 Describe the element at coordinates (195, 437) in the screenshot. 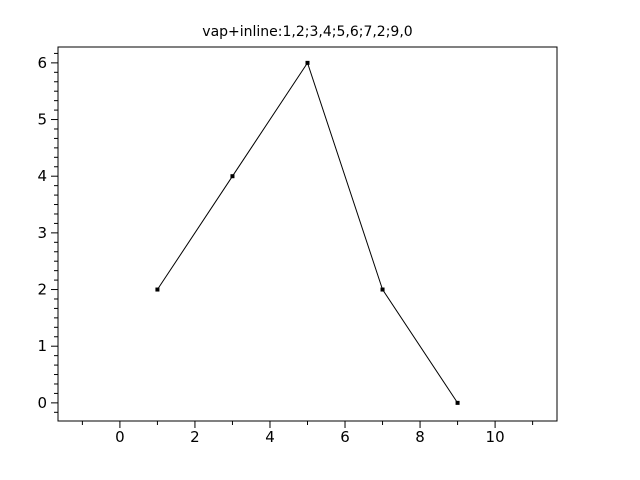

I see `x-tick-label: 2` at that location.